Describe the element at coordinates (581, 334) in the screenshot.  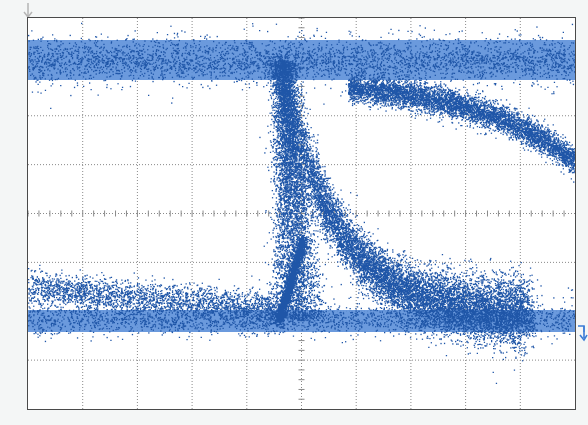
I see `ground-reference-icon` at that location.